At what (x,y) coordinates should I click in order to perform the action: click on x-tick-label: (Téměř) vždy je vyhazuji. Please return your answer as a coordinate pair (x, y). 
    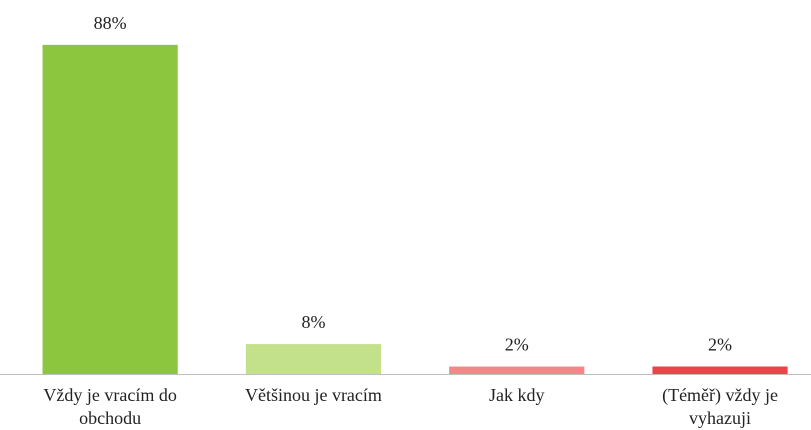
    Looking at the image, I should click on (720, 406).